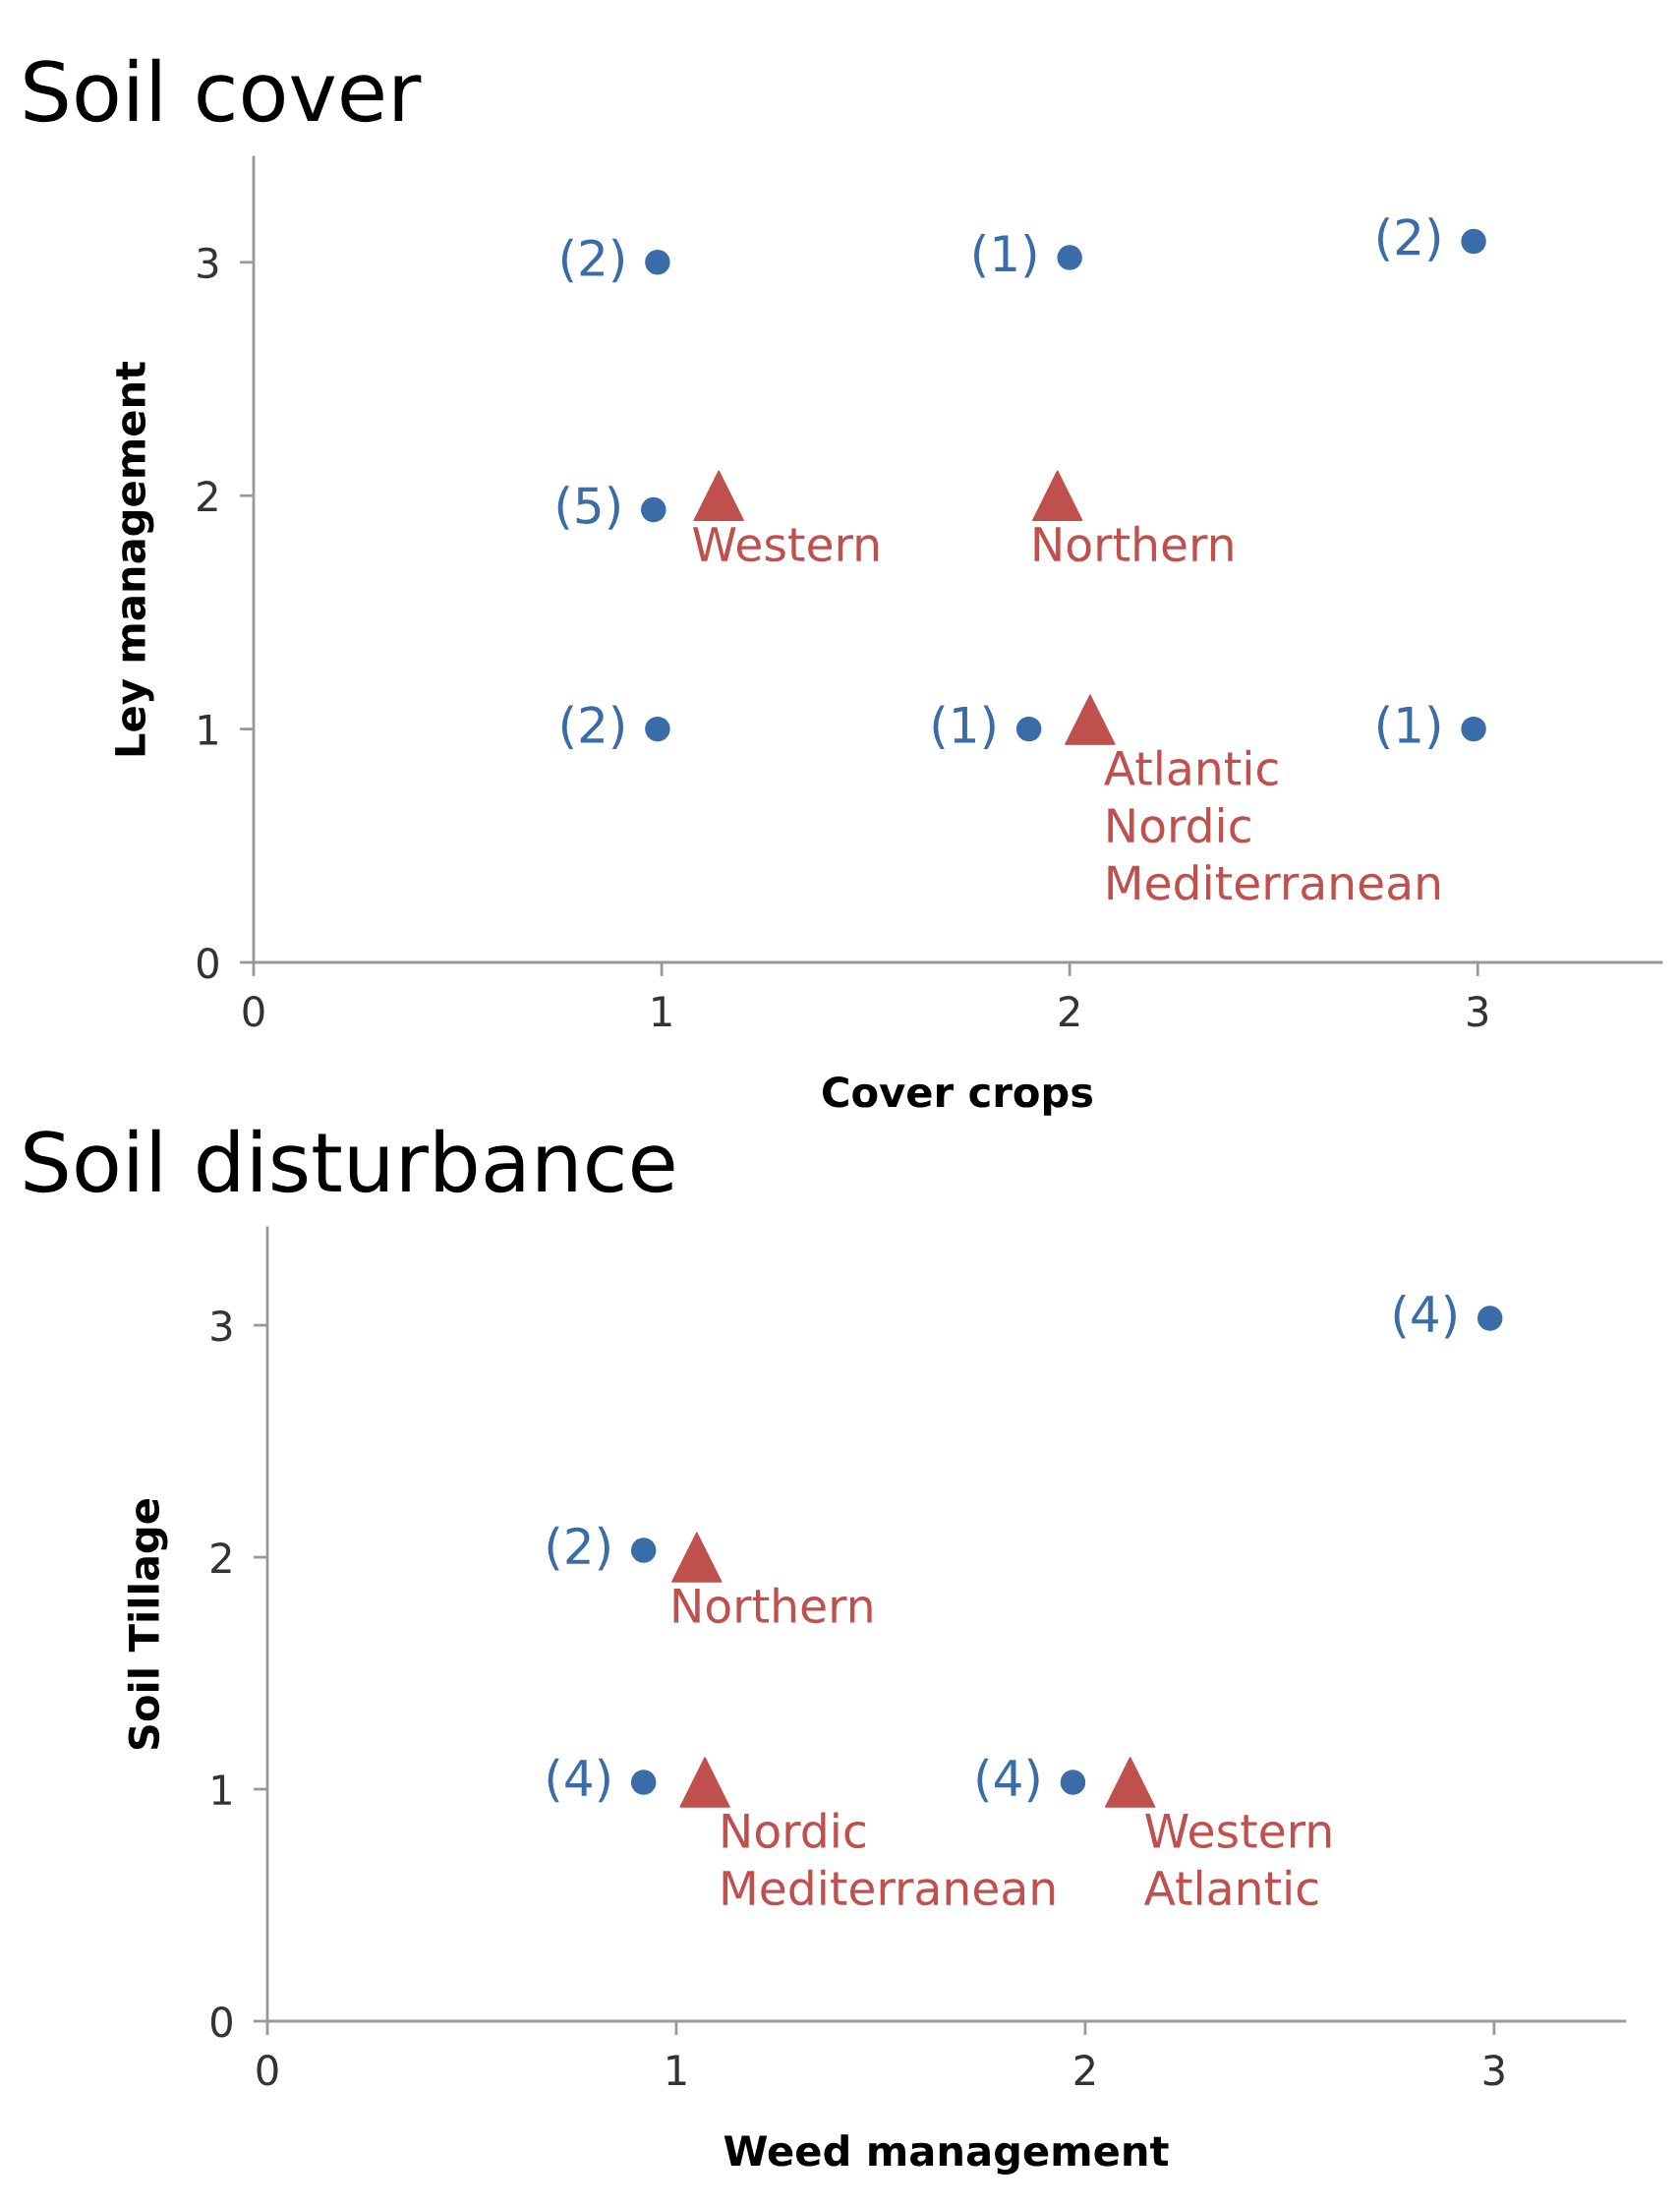 This screenshot has height=2206, width=1680. What do you see at coordinates (134, 558) in the screenshot?
I see `y-axis-title: Ley management` at bounding box center [134, 558].